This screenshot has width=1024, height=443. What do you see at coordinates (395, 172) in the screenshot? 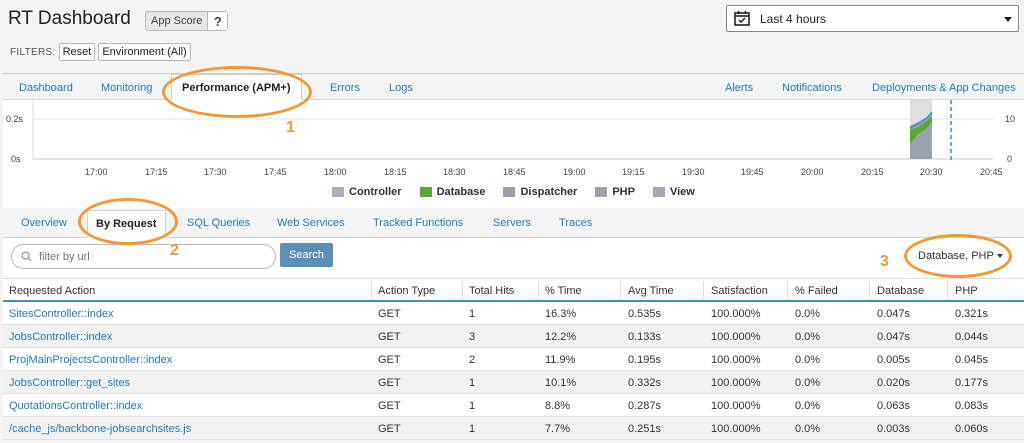
I see `x-tick: 18:15` at bounding box center [395, 172].